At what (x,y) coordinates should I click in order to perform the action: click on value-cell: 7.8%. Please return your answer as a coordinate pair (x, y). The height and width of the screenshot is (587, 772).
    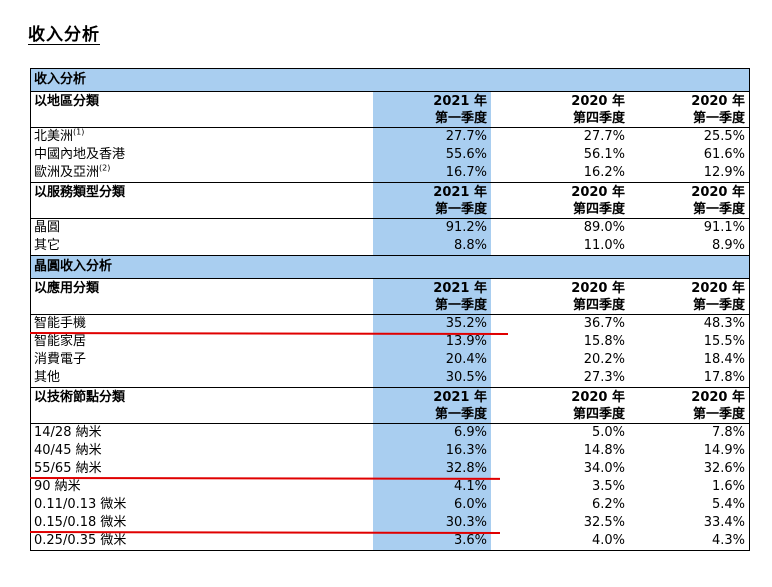
    Looking at the image, I should click on (728, 432).